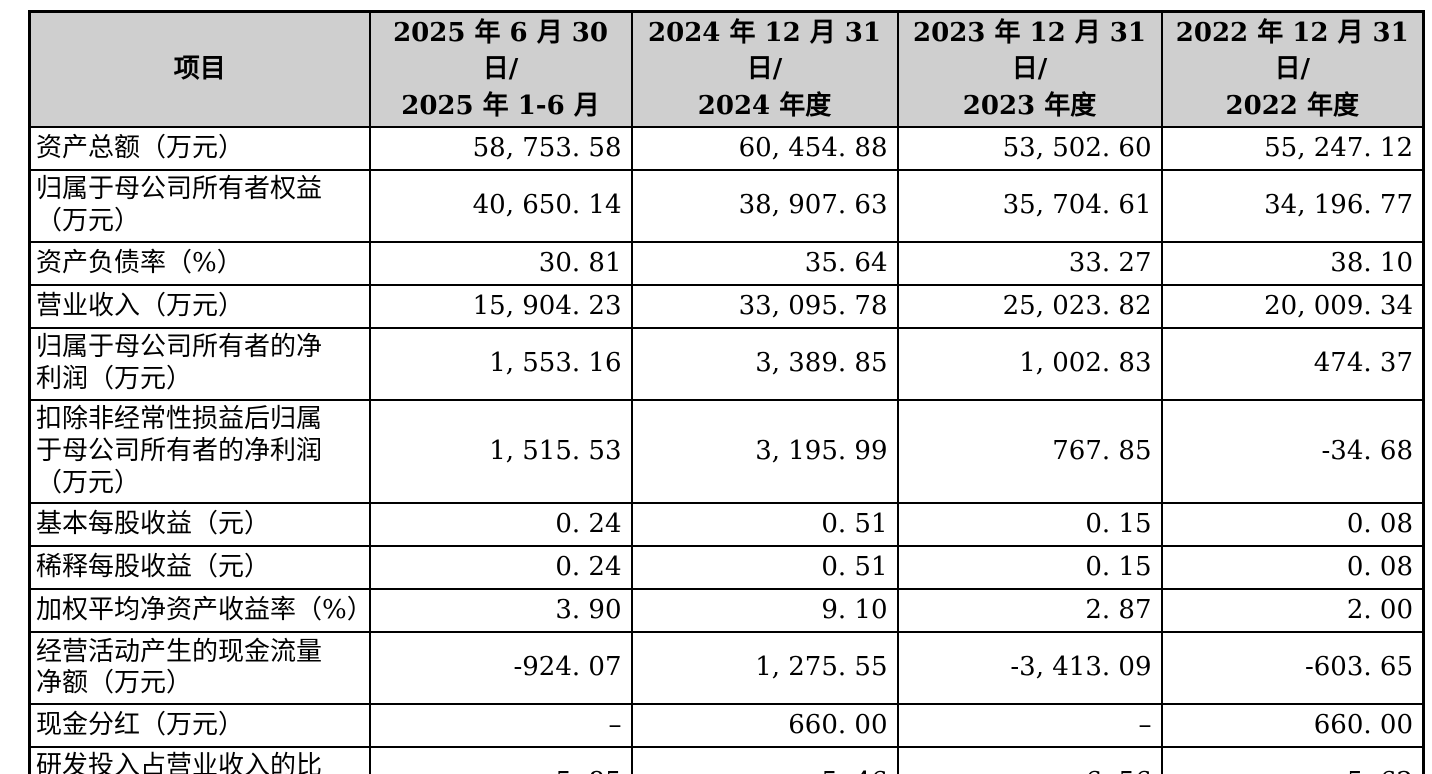 The height and width of the screenshot is (774, 1432). I want to click on cell-value: 33, 095. 78, so click(764, 307).